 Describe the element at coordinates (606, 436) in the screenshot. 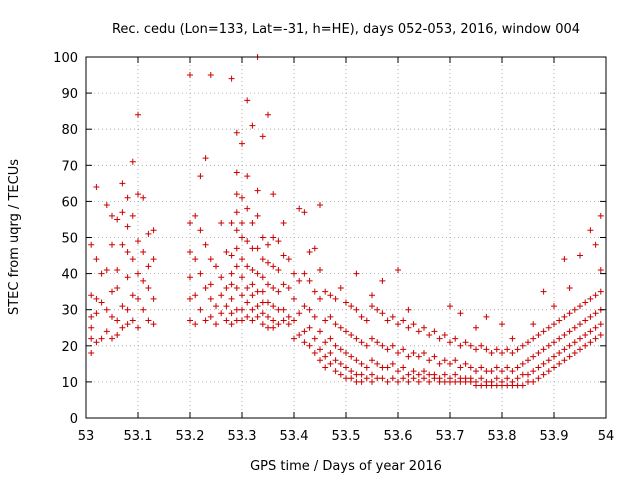

I see `x-tick-label: 54` at that location.